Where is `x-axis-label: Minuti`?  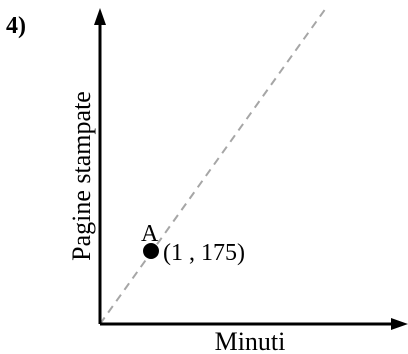 x-axis-label: Minuti is located at coordinates (250, 340).